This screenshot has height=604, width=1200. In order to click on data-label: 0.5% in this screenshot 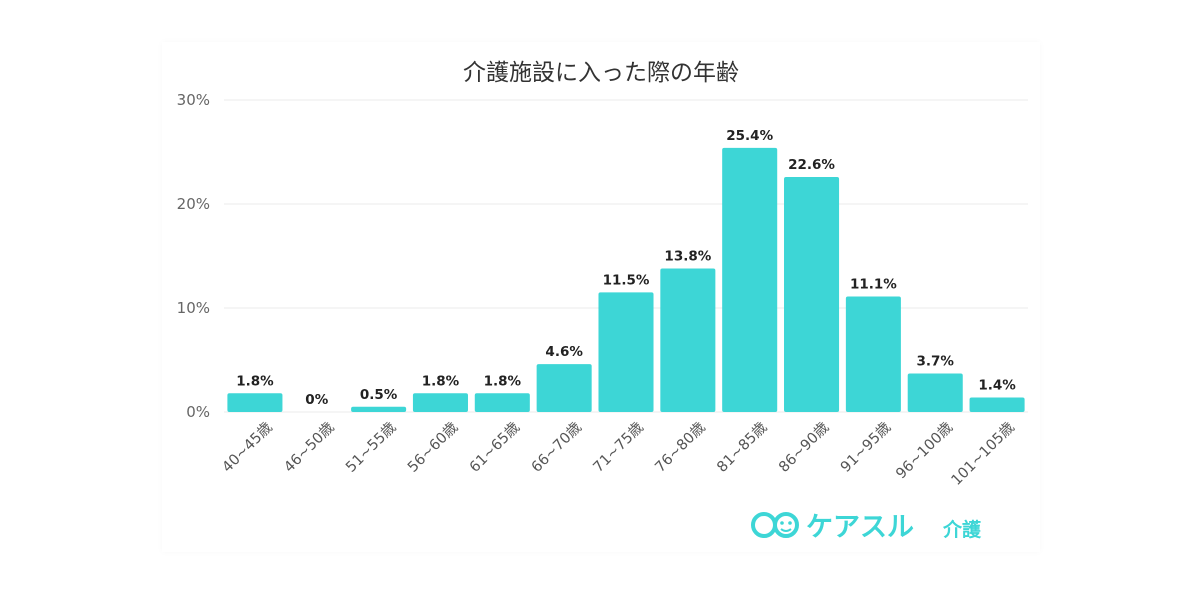, I will do `click(379, 395)`.